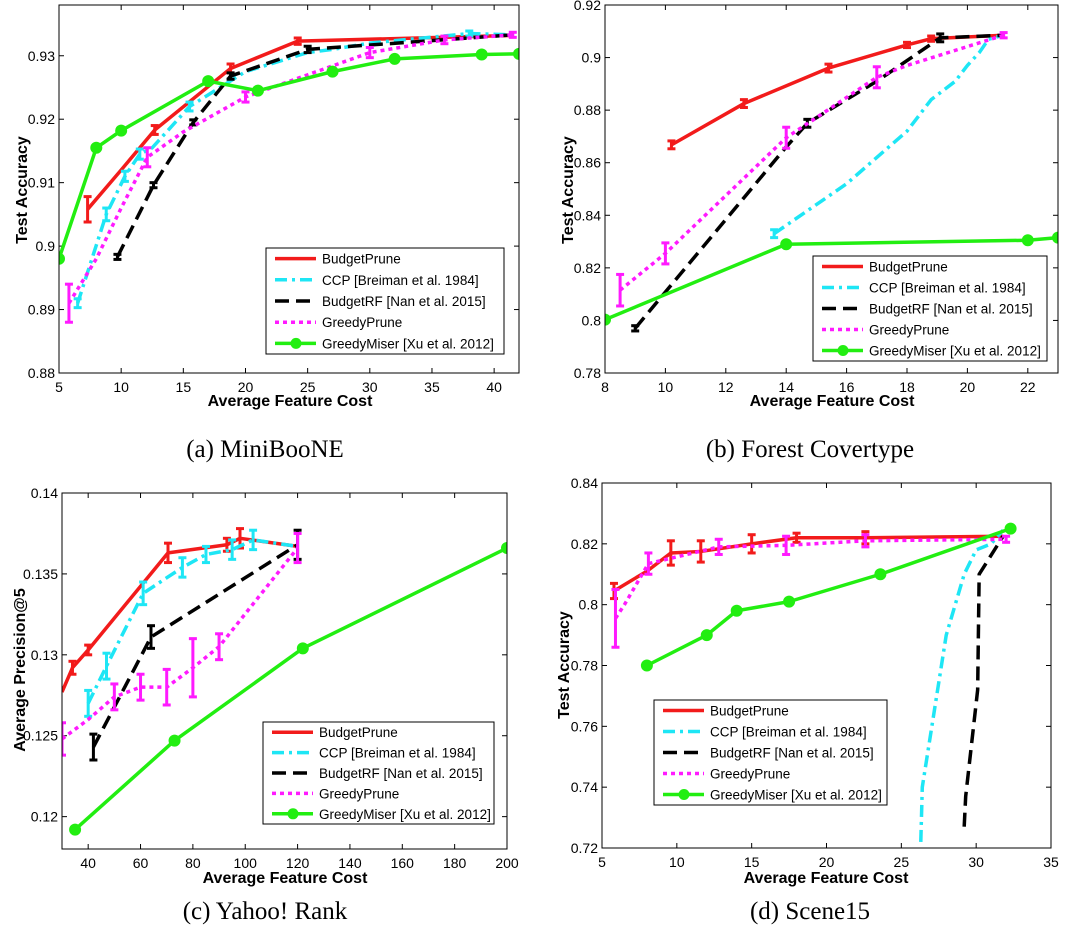 This screenshot has width=1079, height=943. I want to click on y-tick-label: 0.125, so click(40, 736).